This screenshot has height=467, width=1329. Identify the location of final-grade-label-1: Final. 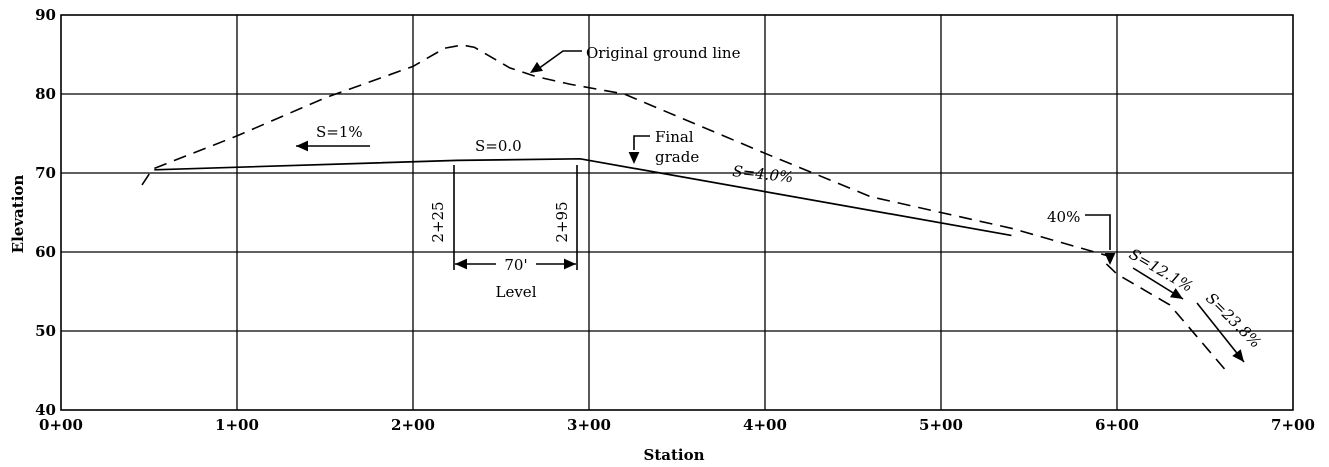
(674, 137).